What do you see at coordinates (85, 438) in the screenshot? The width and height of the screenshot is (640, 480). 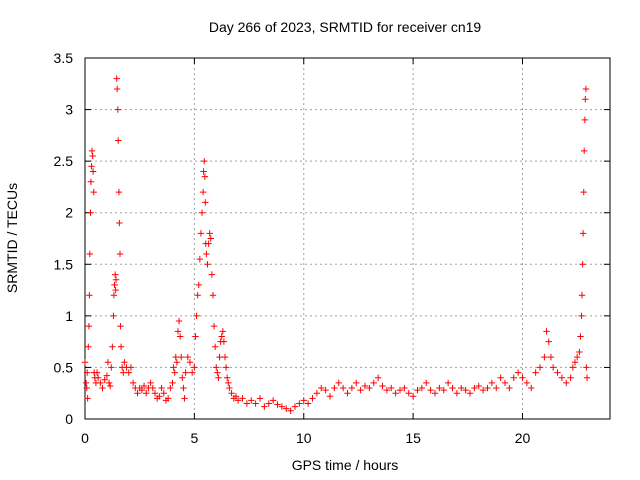 I see `x-tick-label: 0` at bounding box center [85, 438].